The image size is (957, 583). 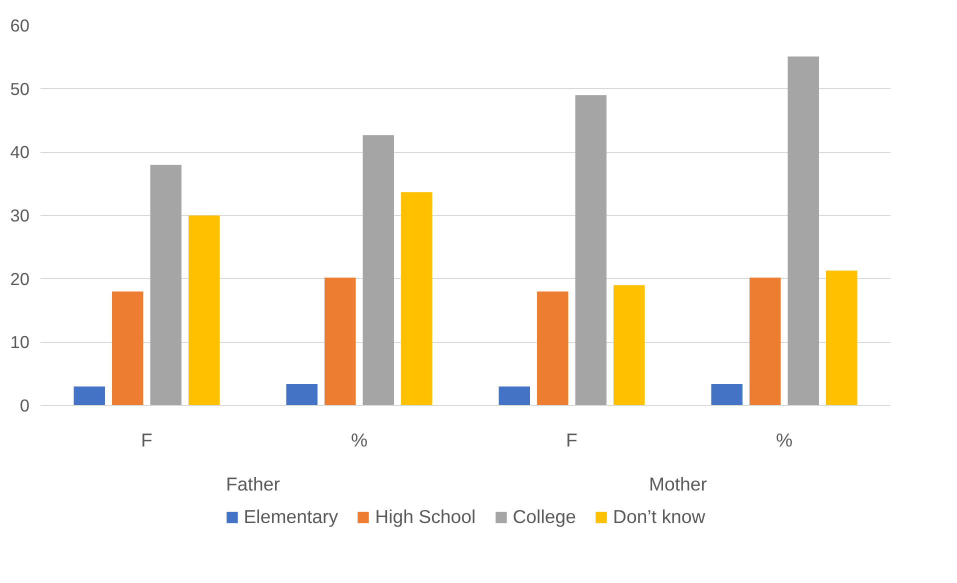 I want to click on y-tick-label: 30, so click(x=20, y=216).